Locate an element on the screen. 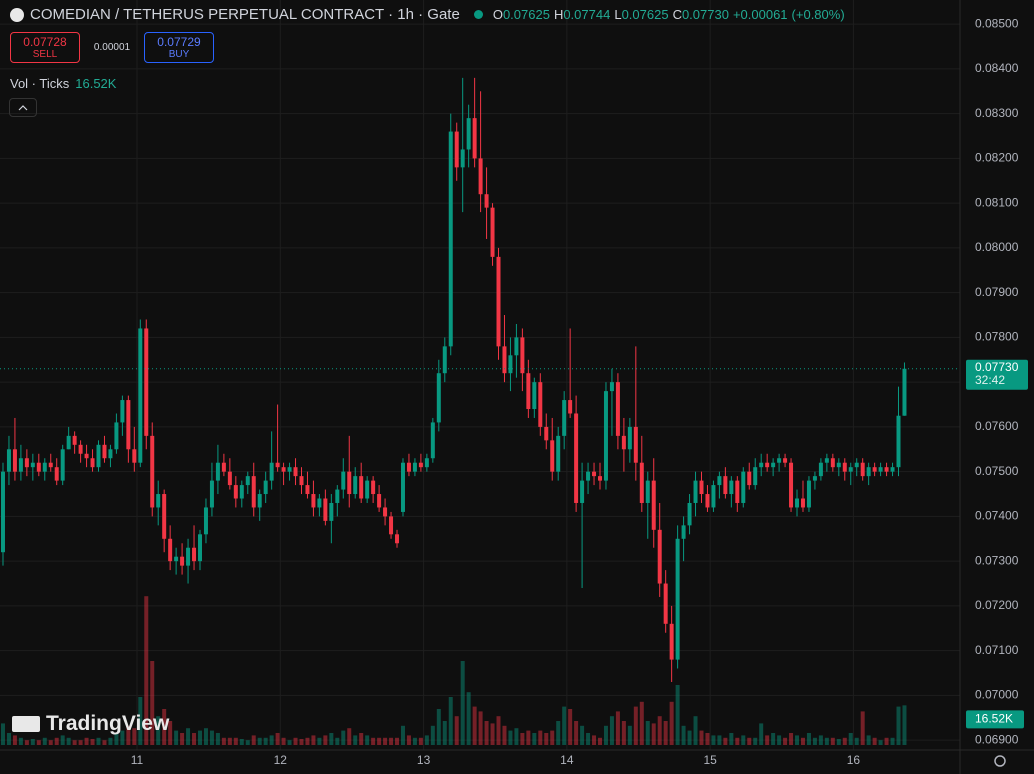 This screenshot has width=1034, height=774. volume-badge is located at coordinates (995, 719).